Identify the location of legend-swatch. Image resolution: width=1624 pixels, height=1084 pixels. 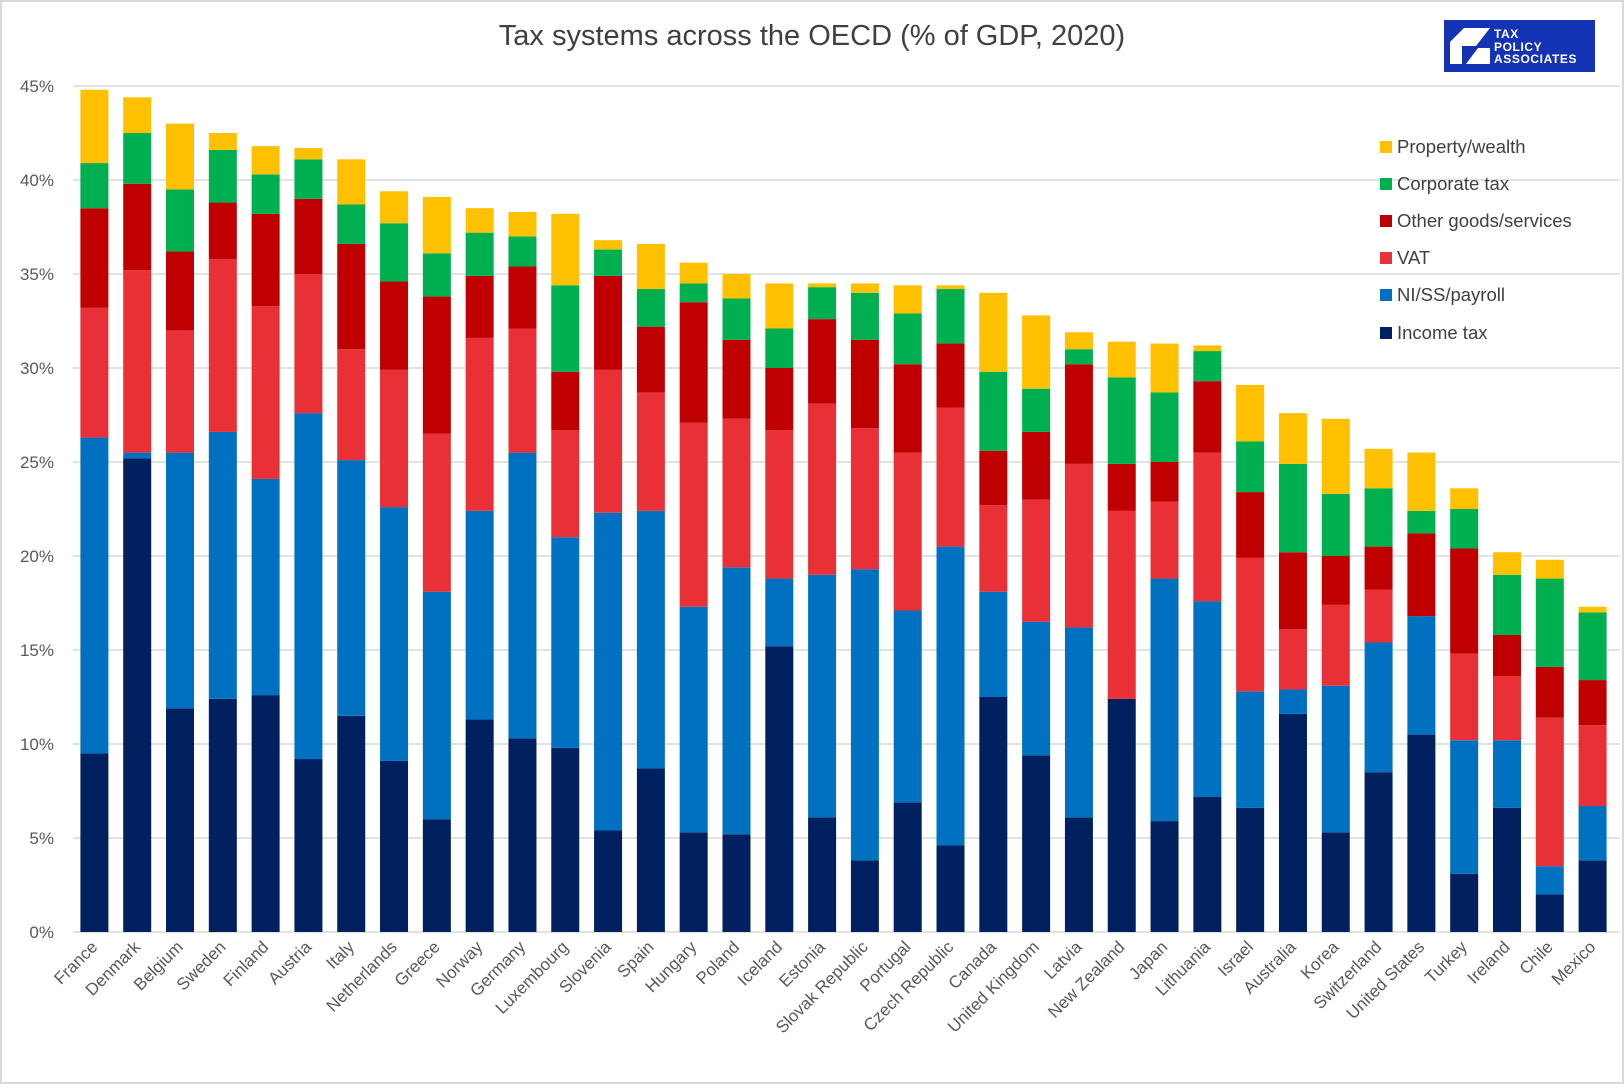
(1386, 332).